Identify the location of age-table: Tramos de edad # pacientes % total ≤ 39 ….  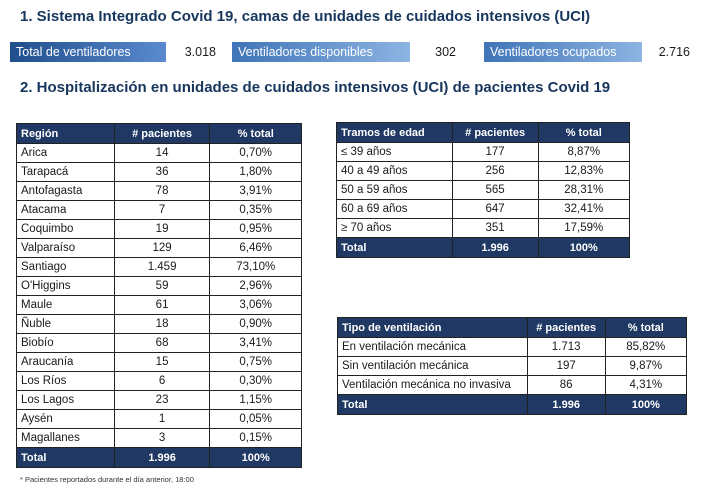
(483, 190).